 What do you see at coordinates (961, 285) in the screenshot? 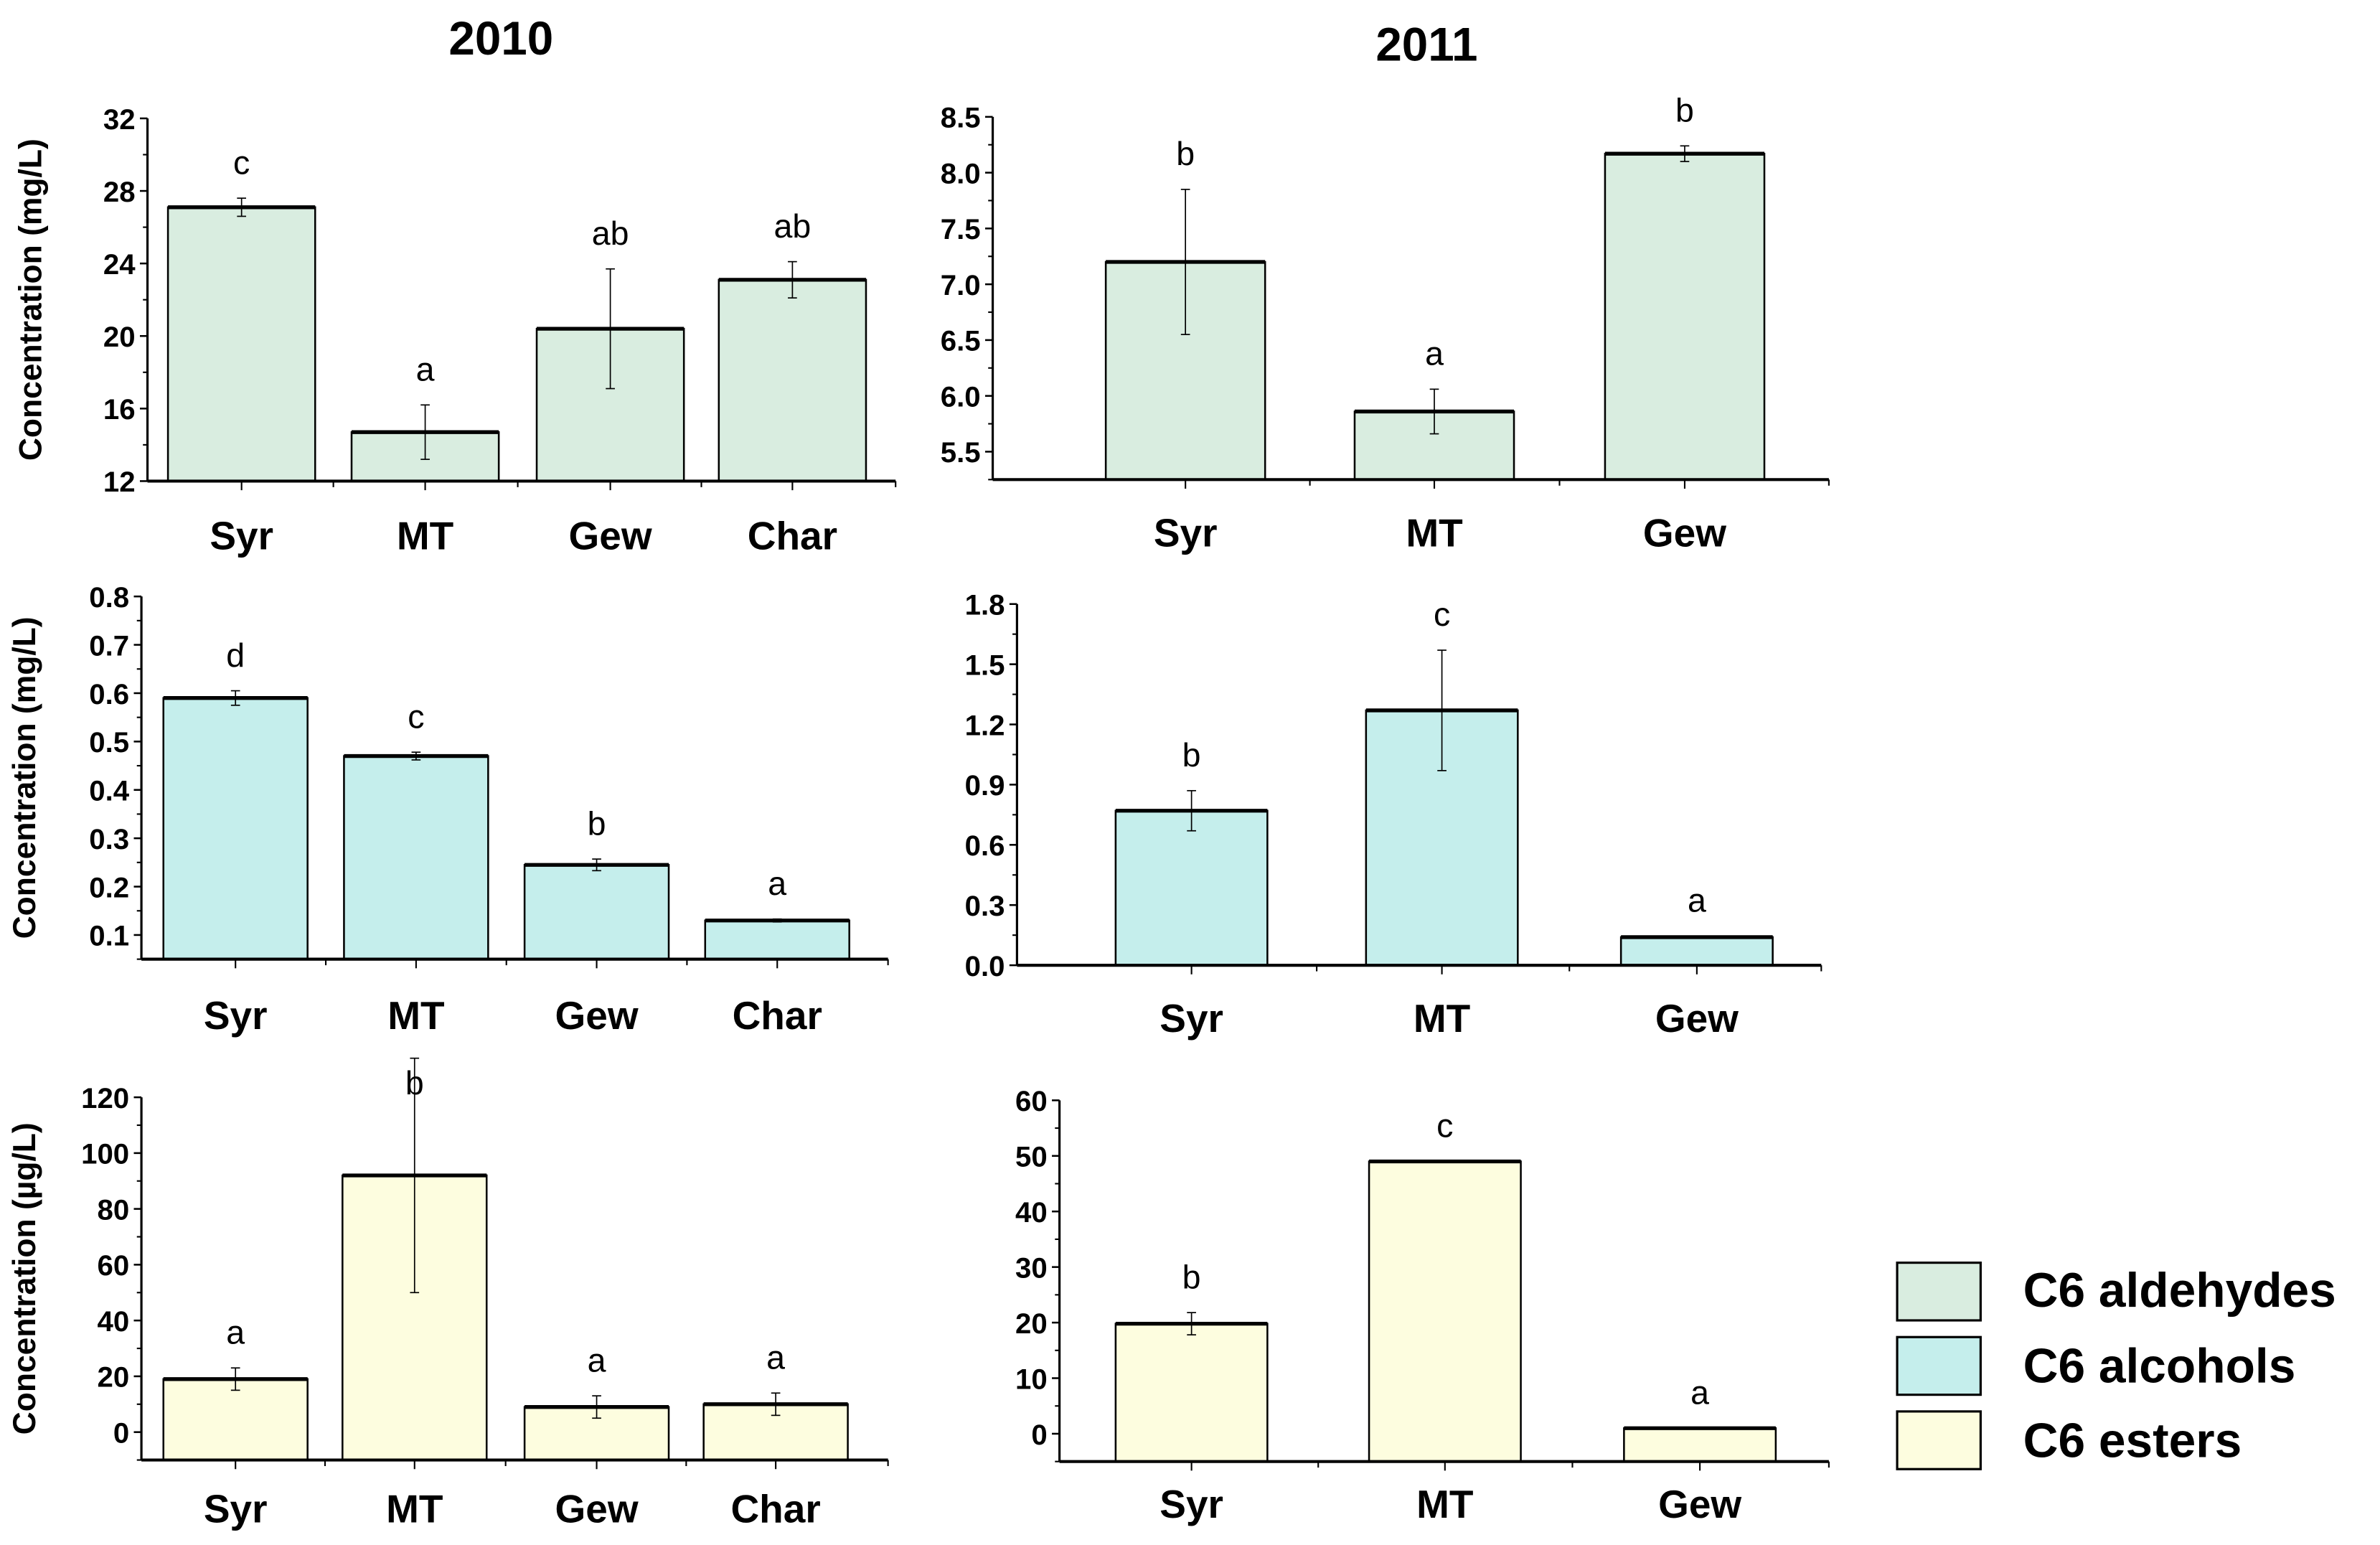
I see `y-tick-label: 7.0` at bounding box center [961, 285].